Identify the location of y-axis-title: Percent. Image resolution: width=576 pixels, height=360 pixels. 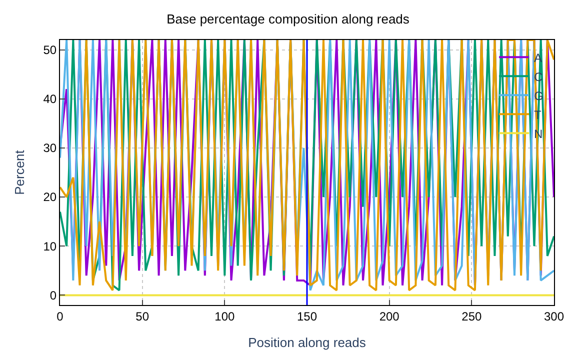
(20, 172).